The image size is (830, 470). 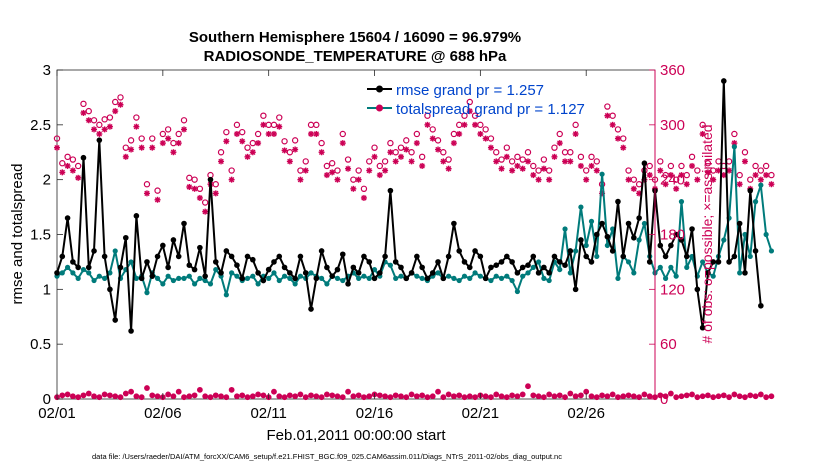 I want to click on legend-totalspread-marker, so click(x=379, y=108).